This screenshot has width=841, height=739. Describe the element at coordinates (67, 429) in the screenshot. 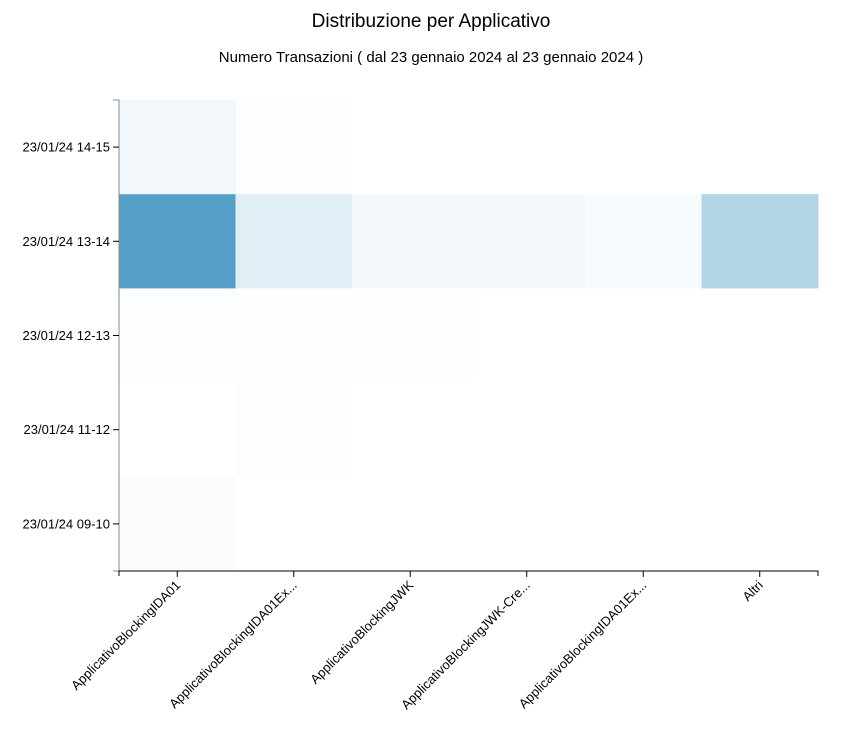

I see `y-tick-label: 23/01/24 11-12` at that location.